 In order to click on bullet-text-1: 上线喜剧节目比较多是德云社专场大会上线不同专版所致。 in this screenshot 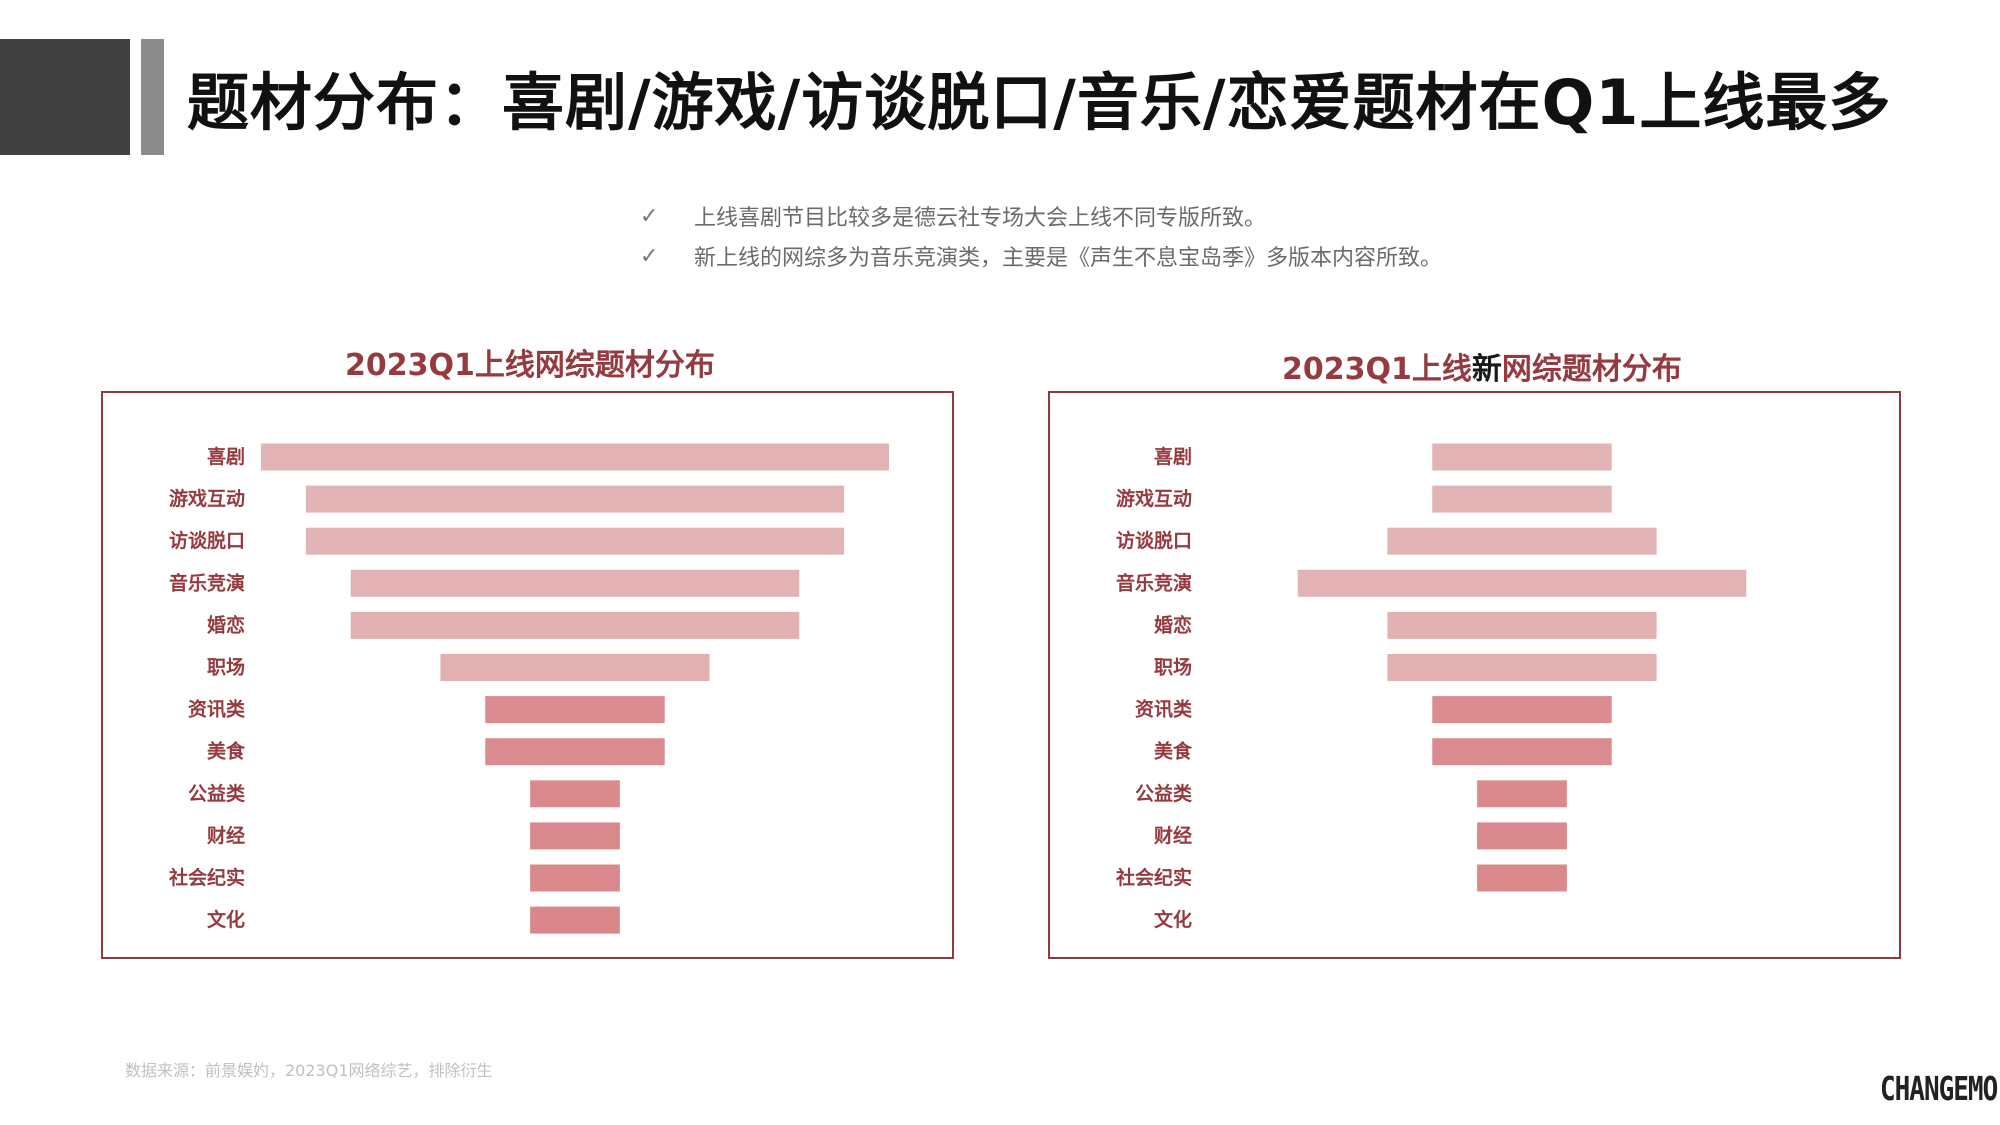, I will do `click(980, 218)`.